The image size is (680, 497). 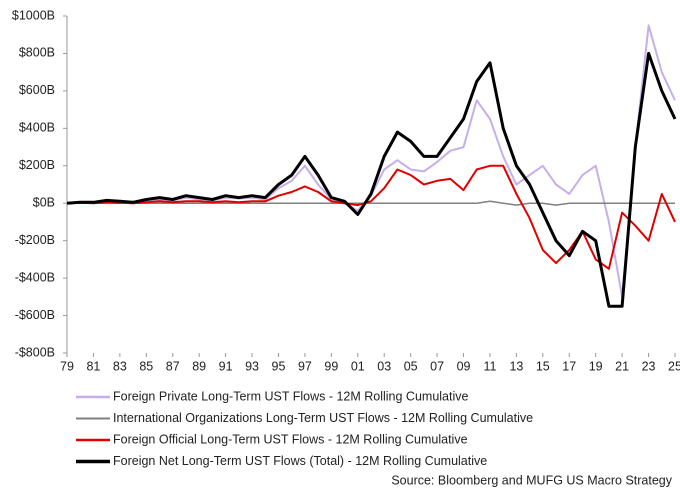 What do you see at coordinates (37, 53) in the screenshot?
I see `y-tick-label: $800B` at bounding box center [37, 53].